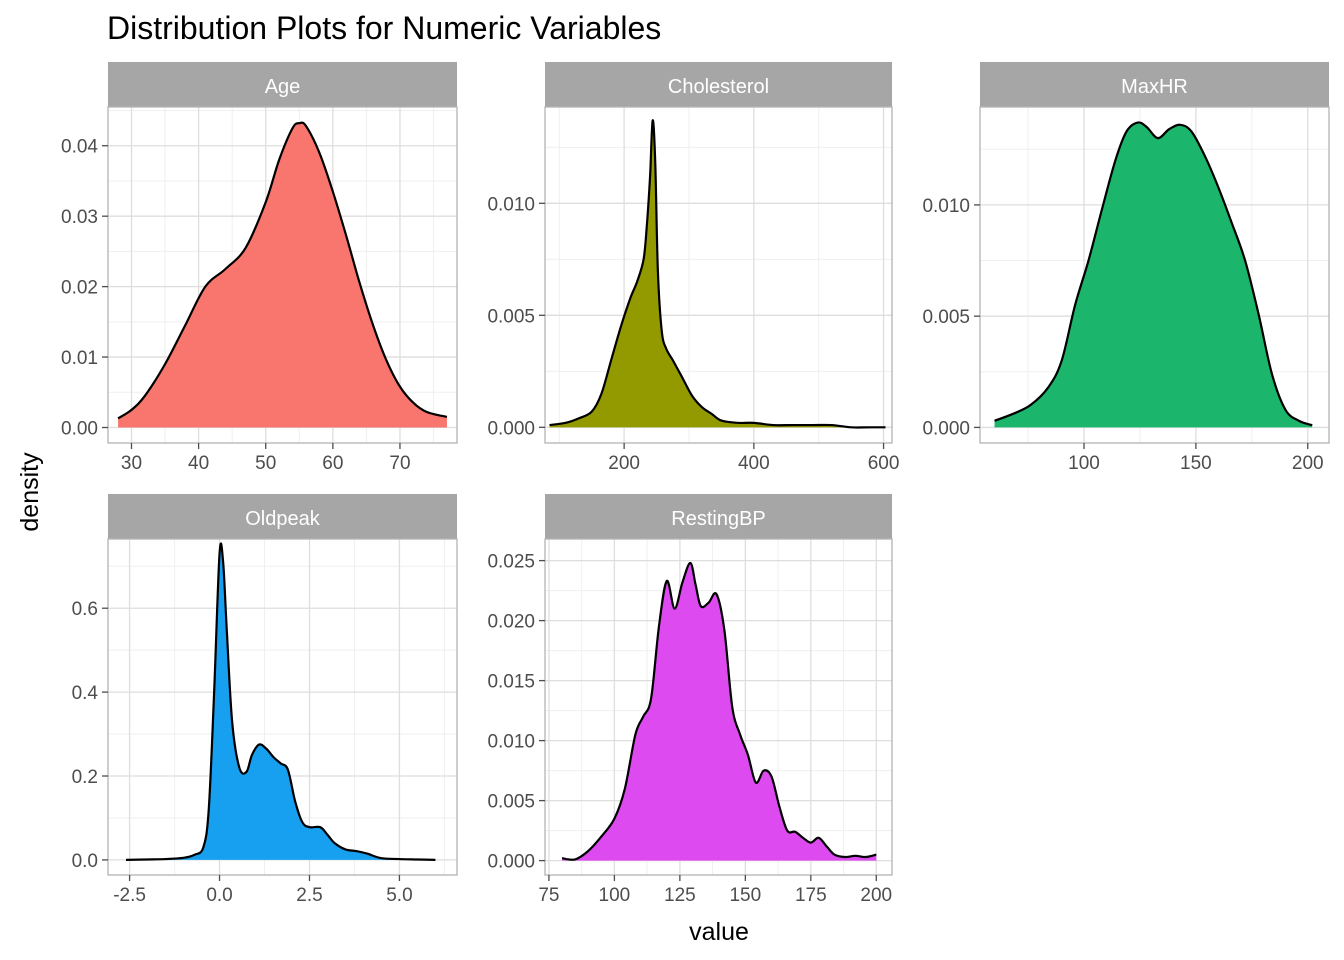  Describe the element at coordinates (129, 895) in the screenshot. I see `x-tick-label: -2.5` at that location.